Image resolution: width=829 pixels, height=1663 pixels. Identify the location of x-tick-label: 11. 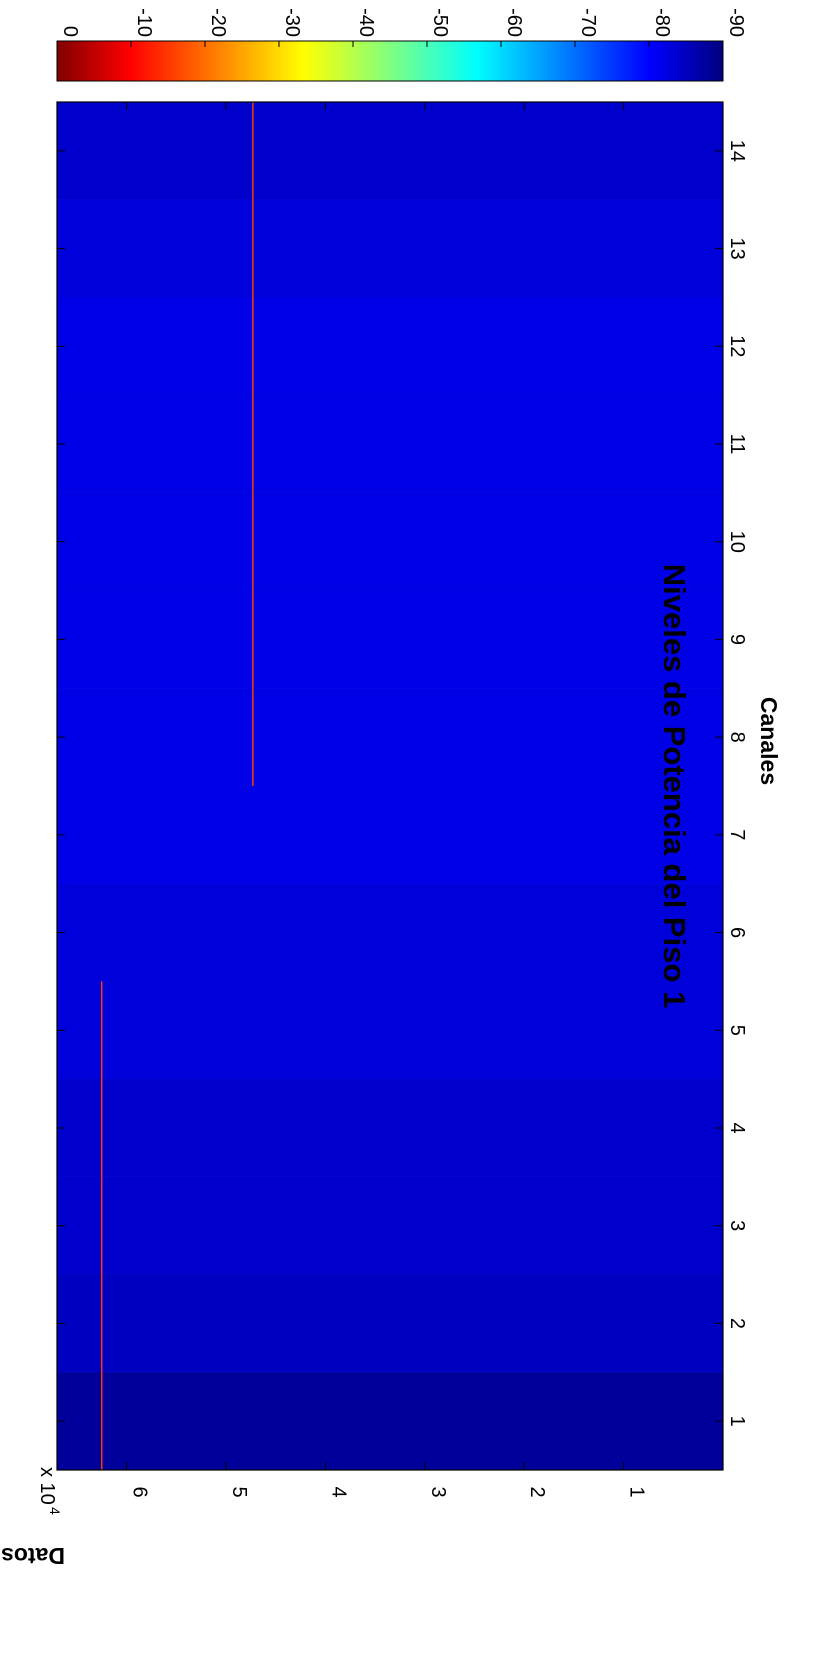
(737, 444).